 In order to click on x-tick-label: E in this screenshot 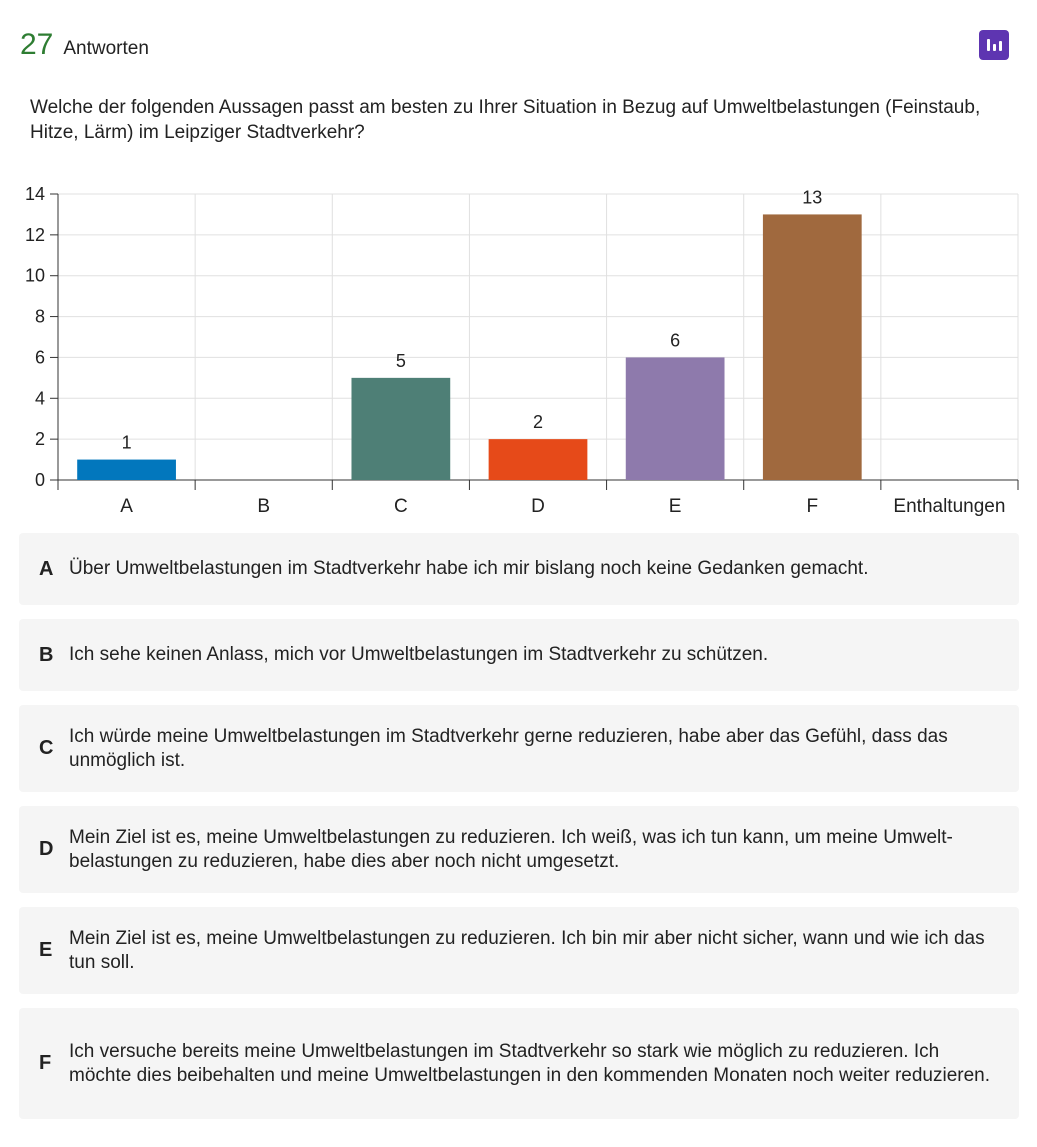, I will do `click(675, 506)`.